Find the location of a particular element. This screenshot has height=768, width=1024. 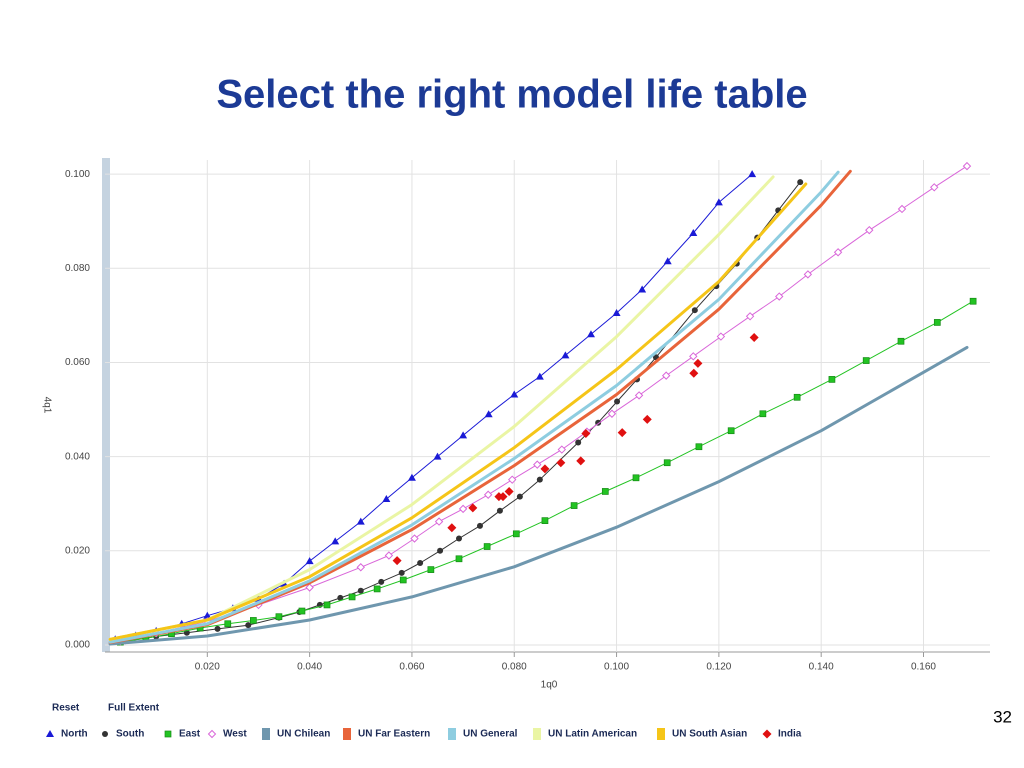

y-tick-label: 0.020 is located at coordinates (77, 550).